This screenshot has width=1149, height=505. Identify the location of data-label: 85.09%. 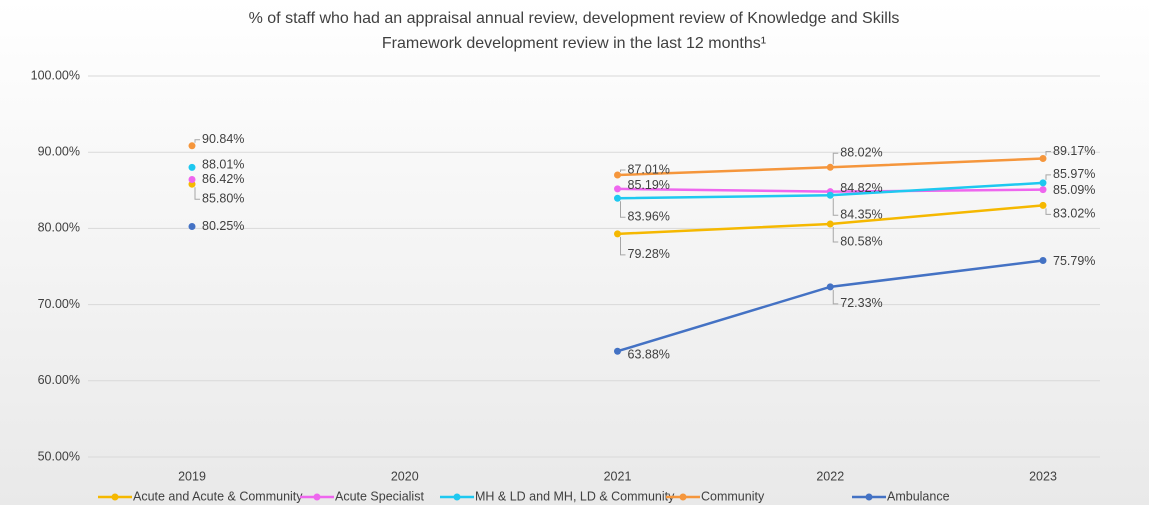
(1074, 190).